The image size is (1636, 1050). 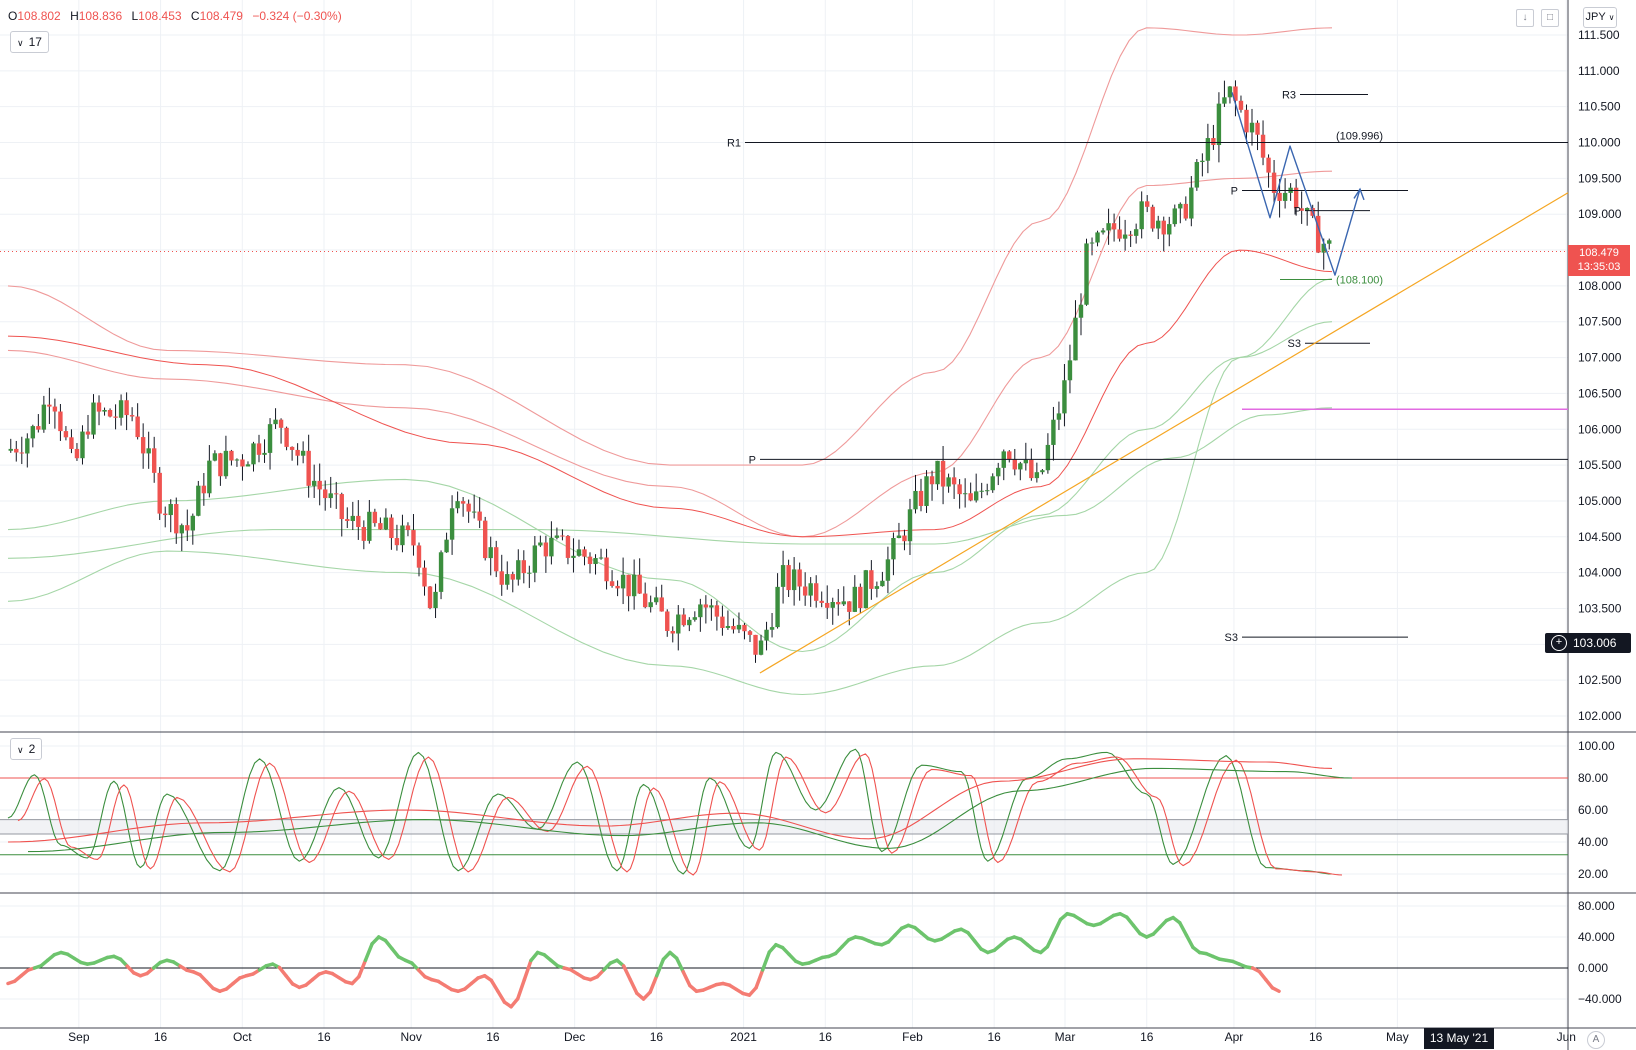 I want to click on auto-scale-button: A, so click(x=1596, y=1040).